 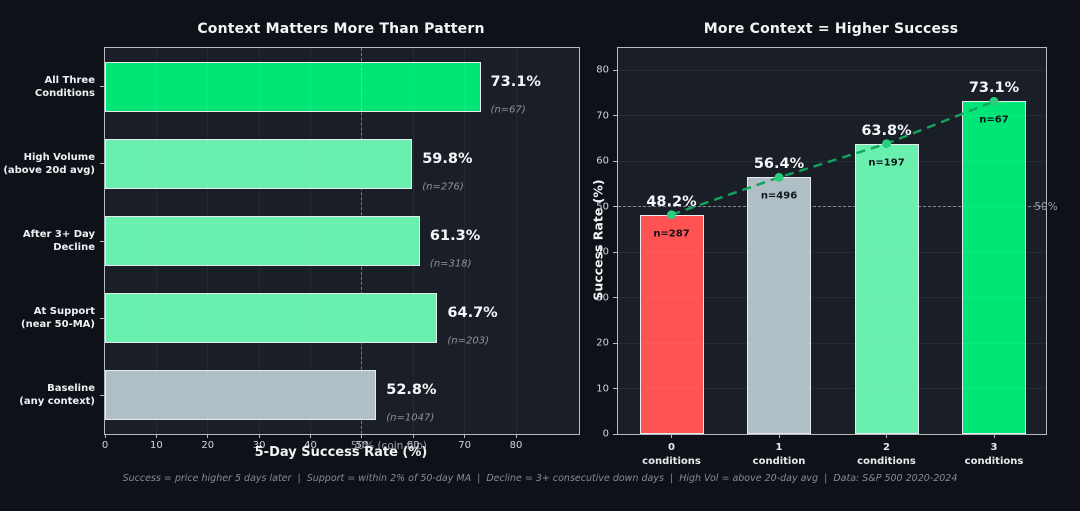 I want to click on y-tick-label: 50, so click(x=602, y=206).